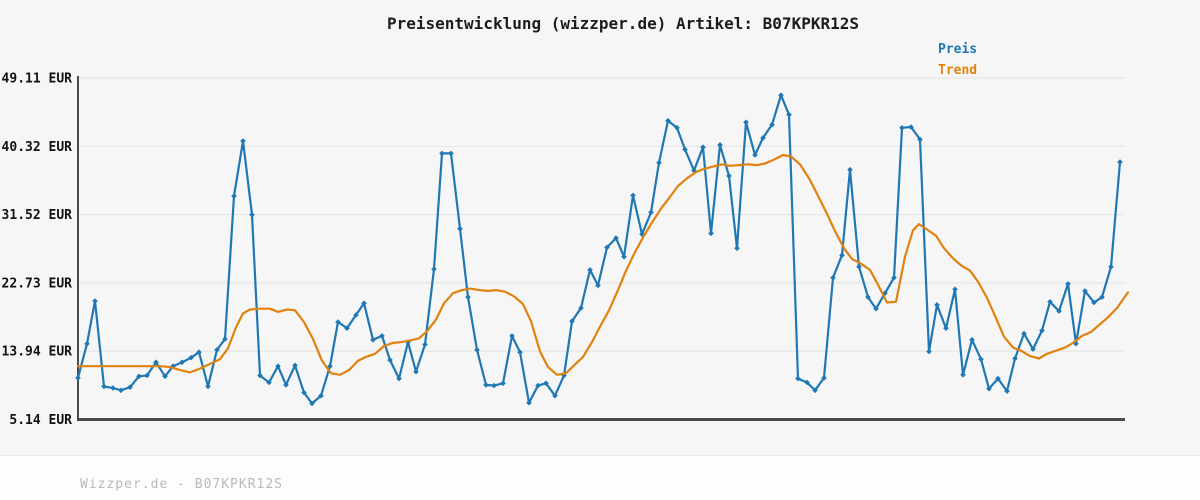 The width and height of the screenshot is (1200, 500). I want to click on y-axis-tick-label: 49.11 EUR, so click(37, 79).